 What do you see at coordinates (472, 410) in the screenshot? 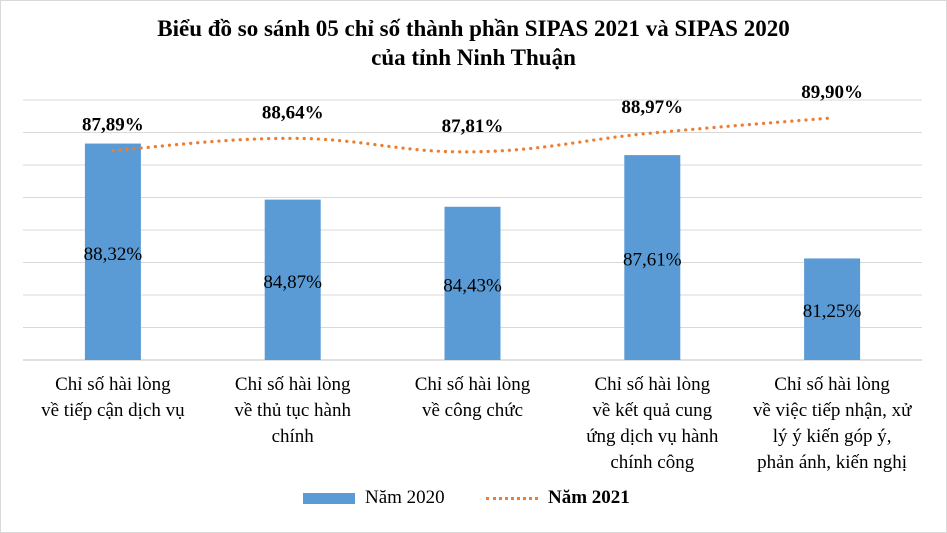
I see `x-tick-label-line: về công chức` at bounding box center [472, 410].